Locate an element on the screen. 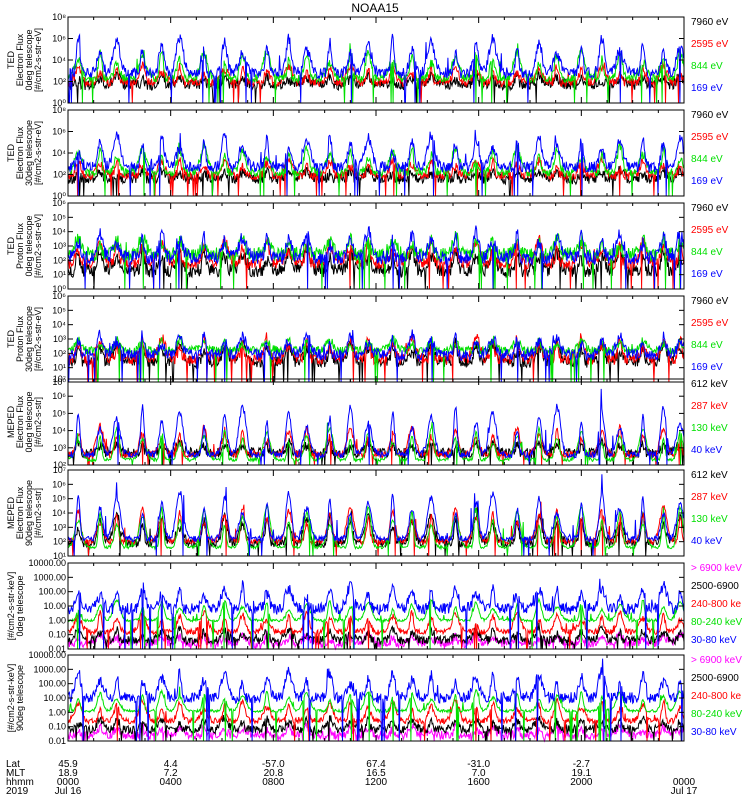  y-axis-label-line: Electron Flux is located at coordinates (20, 59).